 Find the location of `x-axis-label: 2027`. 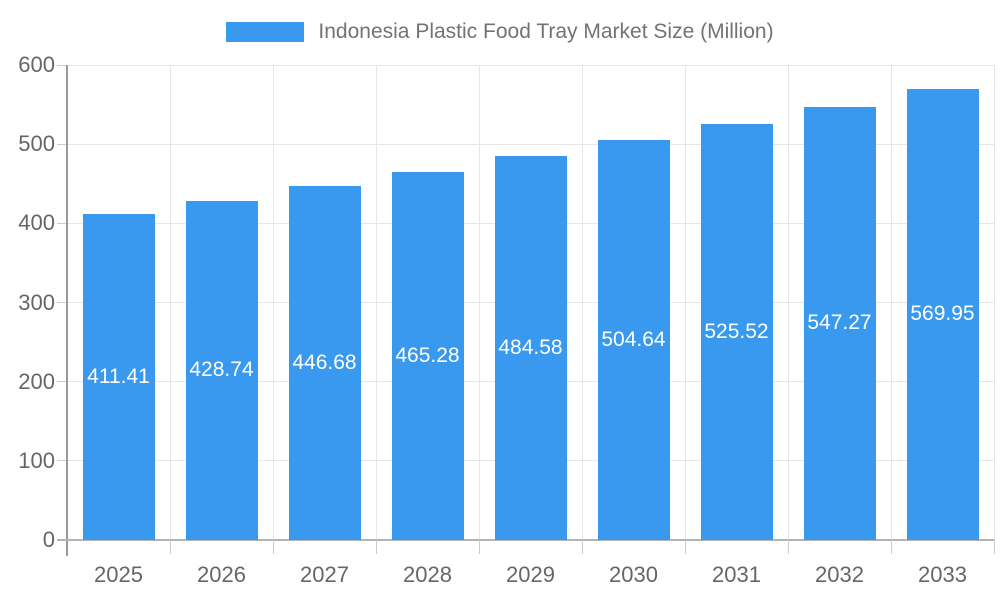

x-axis-label: 2027 is located at coordinates (324, 574).